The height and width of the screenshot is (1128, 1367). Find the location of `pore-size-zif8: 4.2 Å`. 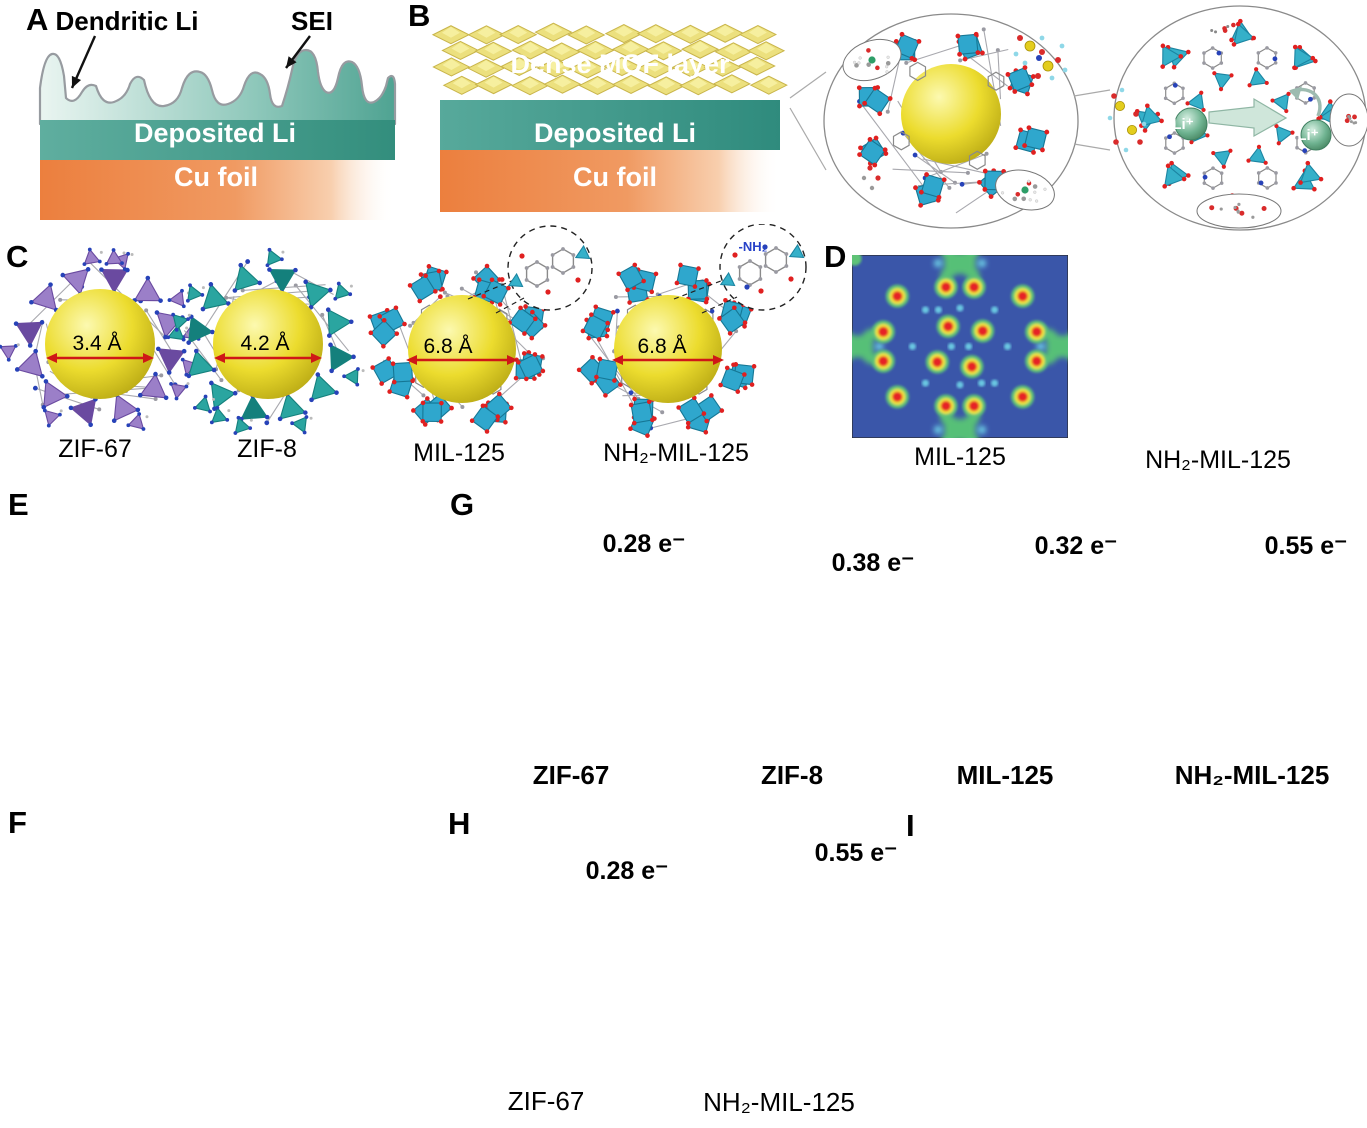

pore-size-zif8: 4.2 Å is located at coordinates (265, 343).